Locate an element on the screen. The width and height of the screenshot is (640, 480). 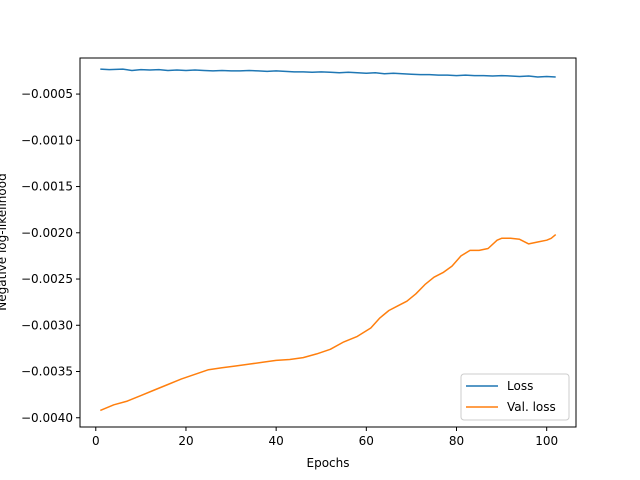
legend: Loss Val. loss is located at coordinates (515, 397).